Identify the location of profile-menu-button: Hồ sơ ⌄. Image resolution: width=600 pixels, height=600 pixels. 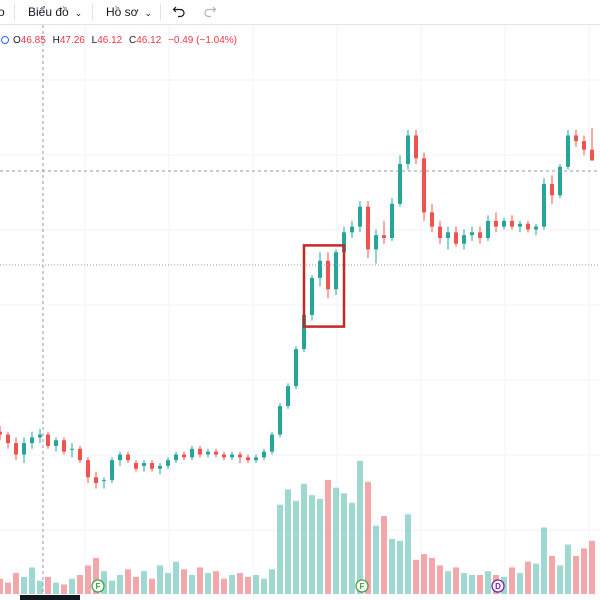
(129, 12).